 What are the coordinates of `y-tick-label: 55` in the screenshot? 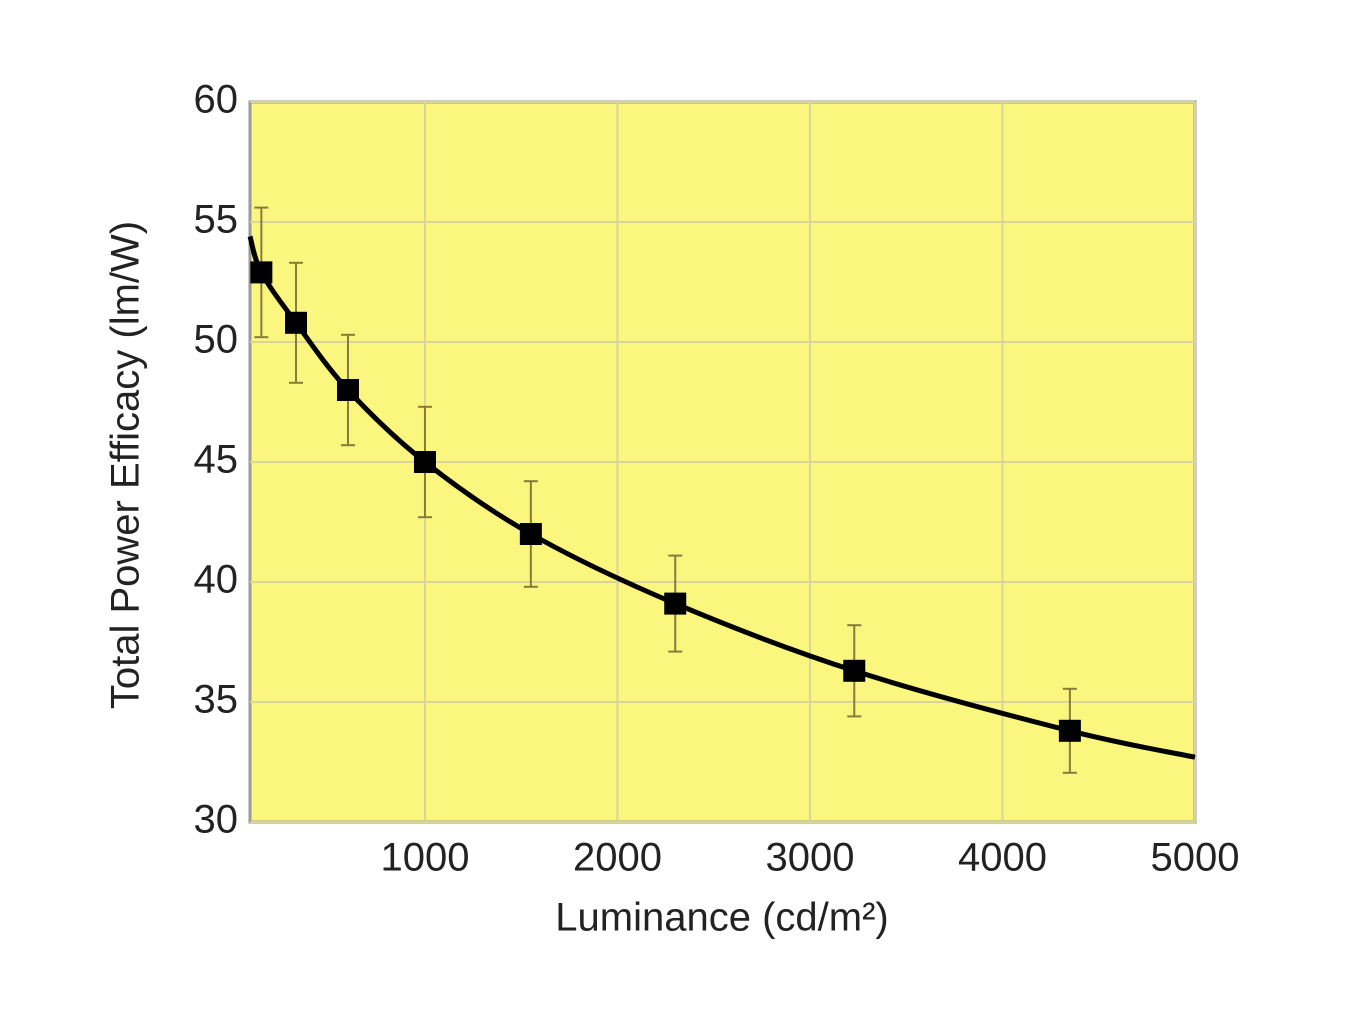 It's located at (216, 220).